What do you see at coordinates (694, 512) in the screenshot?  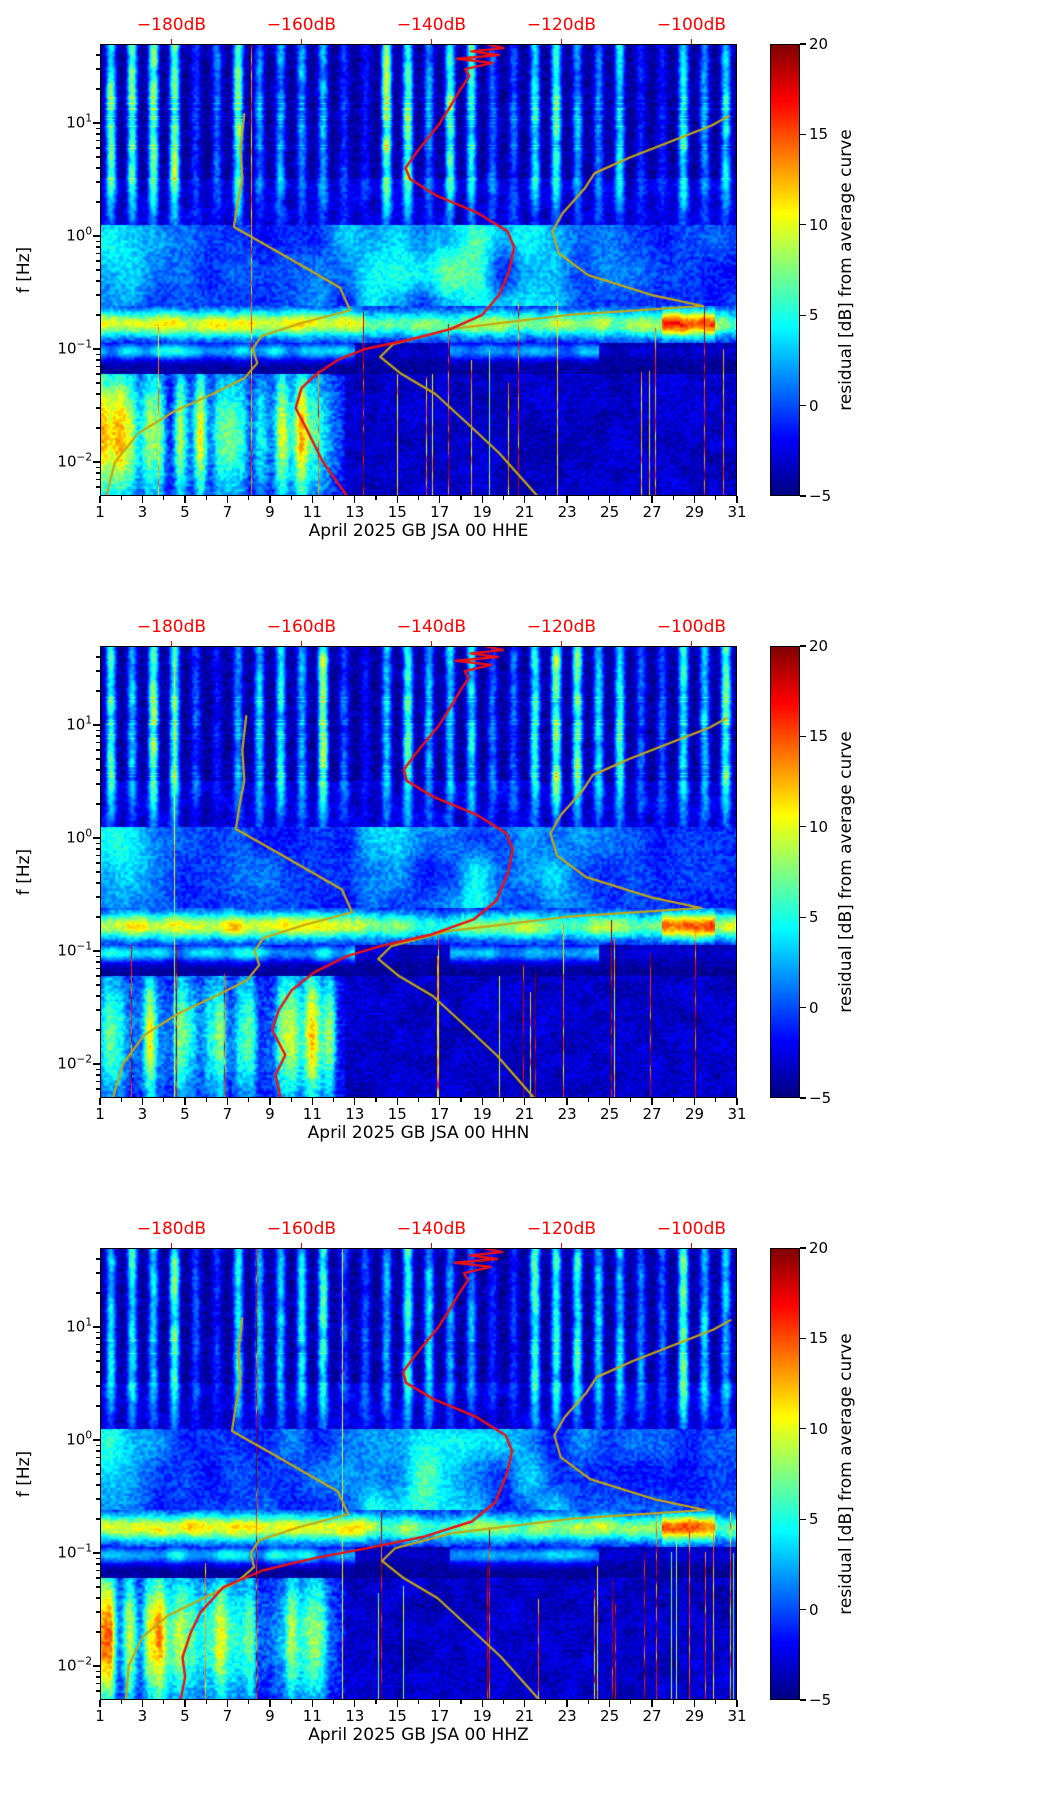 I see `x-tick-label: 29` at bounding box center [694, 512].